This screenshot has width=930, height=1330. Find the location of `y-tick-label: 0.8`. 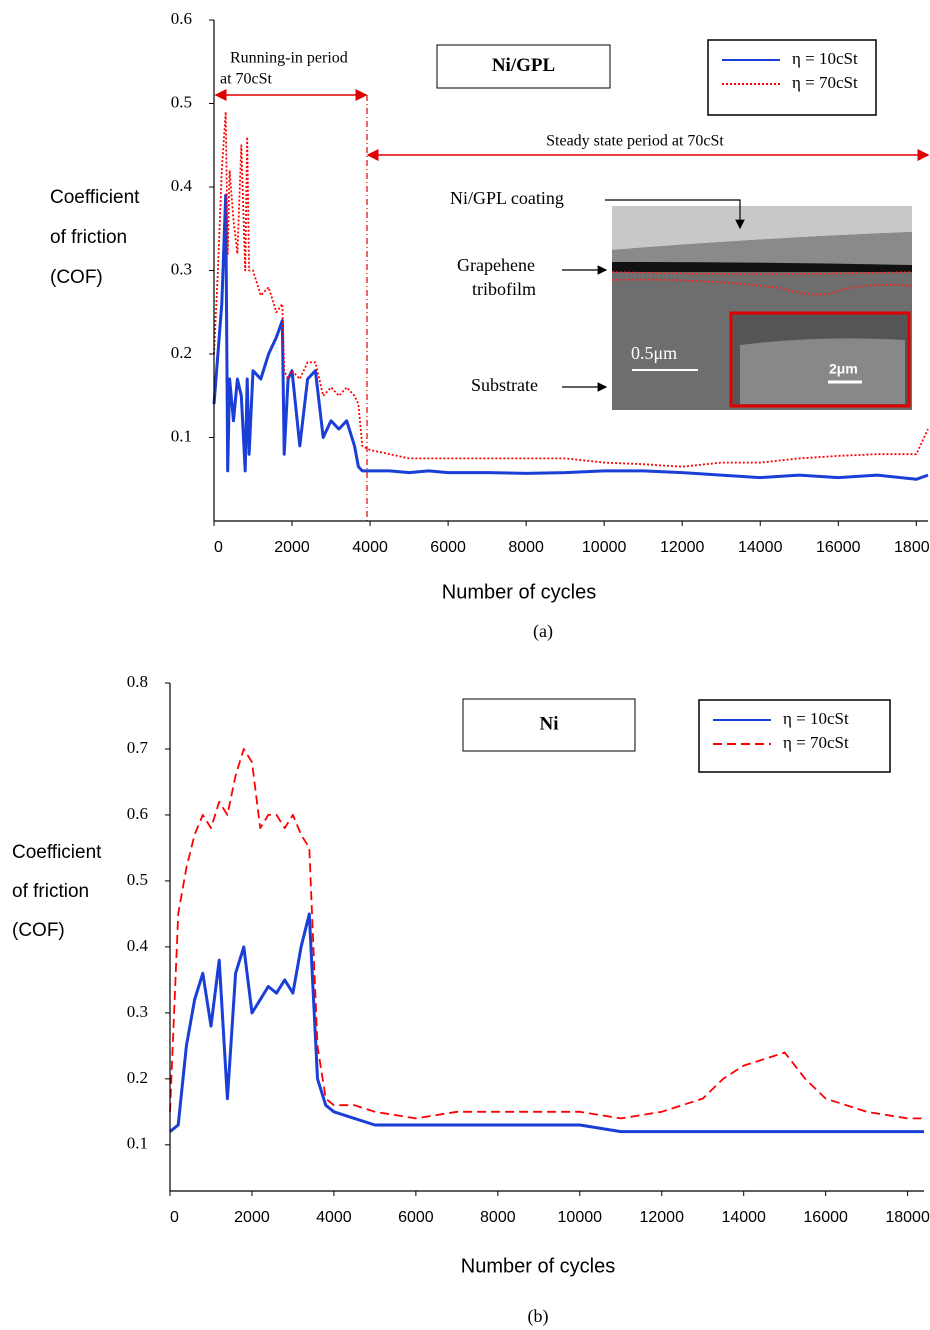

y-tick-label: 0.8 is located at coordinates (137, 681).